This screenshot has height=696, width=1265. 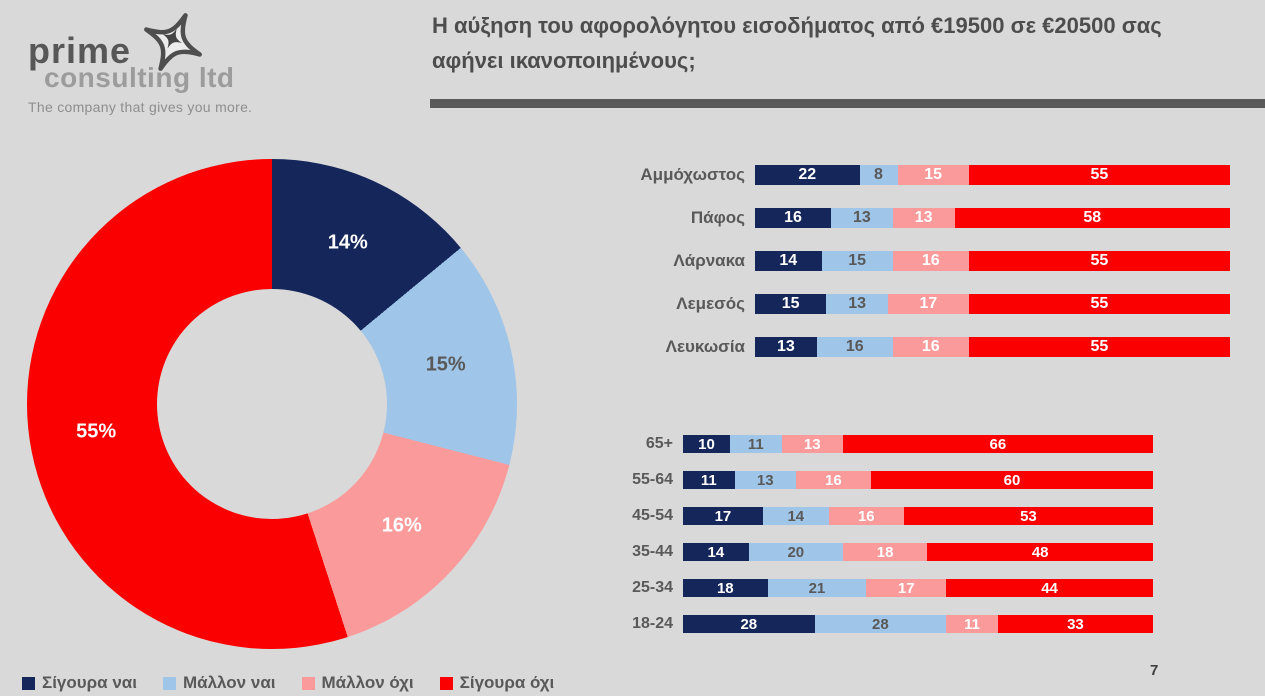 What do you see at coordinates (229, 682) in the screenshot?
I see `legend-label: Μάλλον ναι` at bounding box center [229, 682].